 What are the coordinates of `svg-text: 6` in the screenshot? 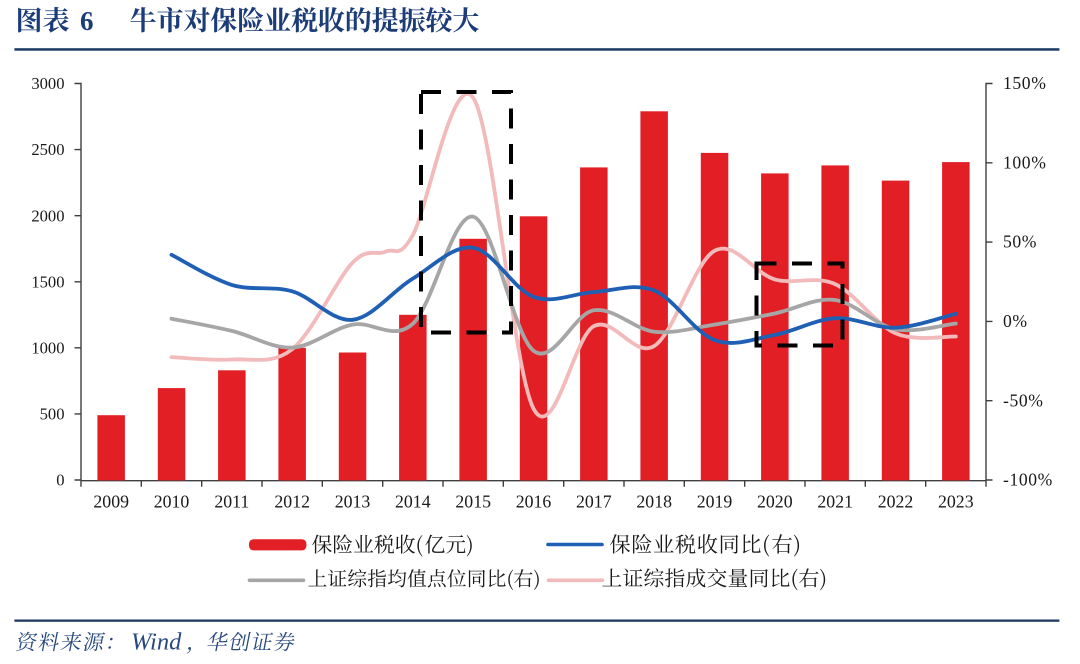 It's located at (87, 21).